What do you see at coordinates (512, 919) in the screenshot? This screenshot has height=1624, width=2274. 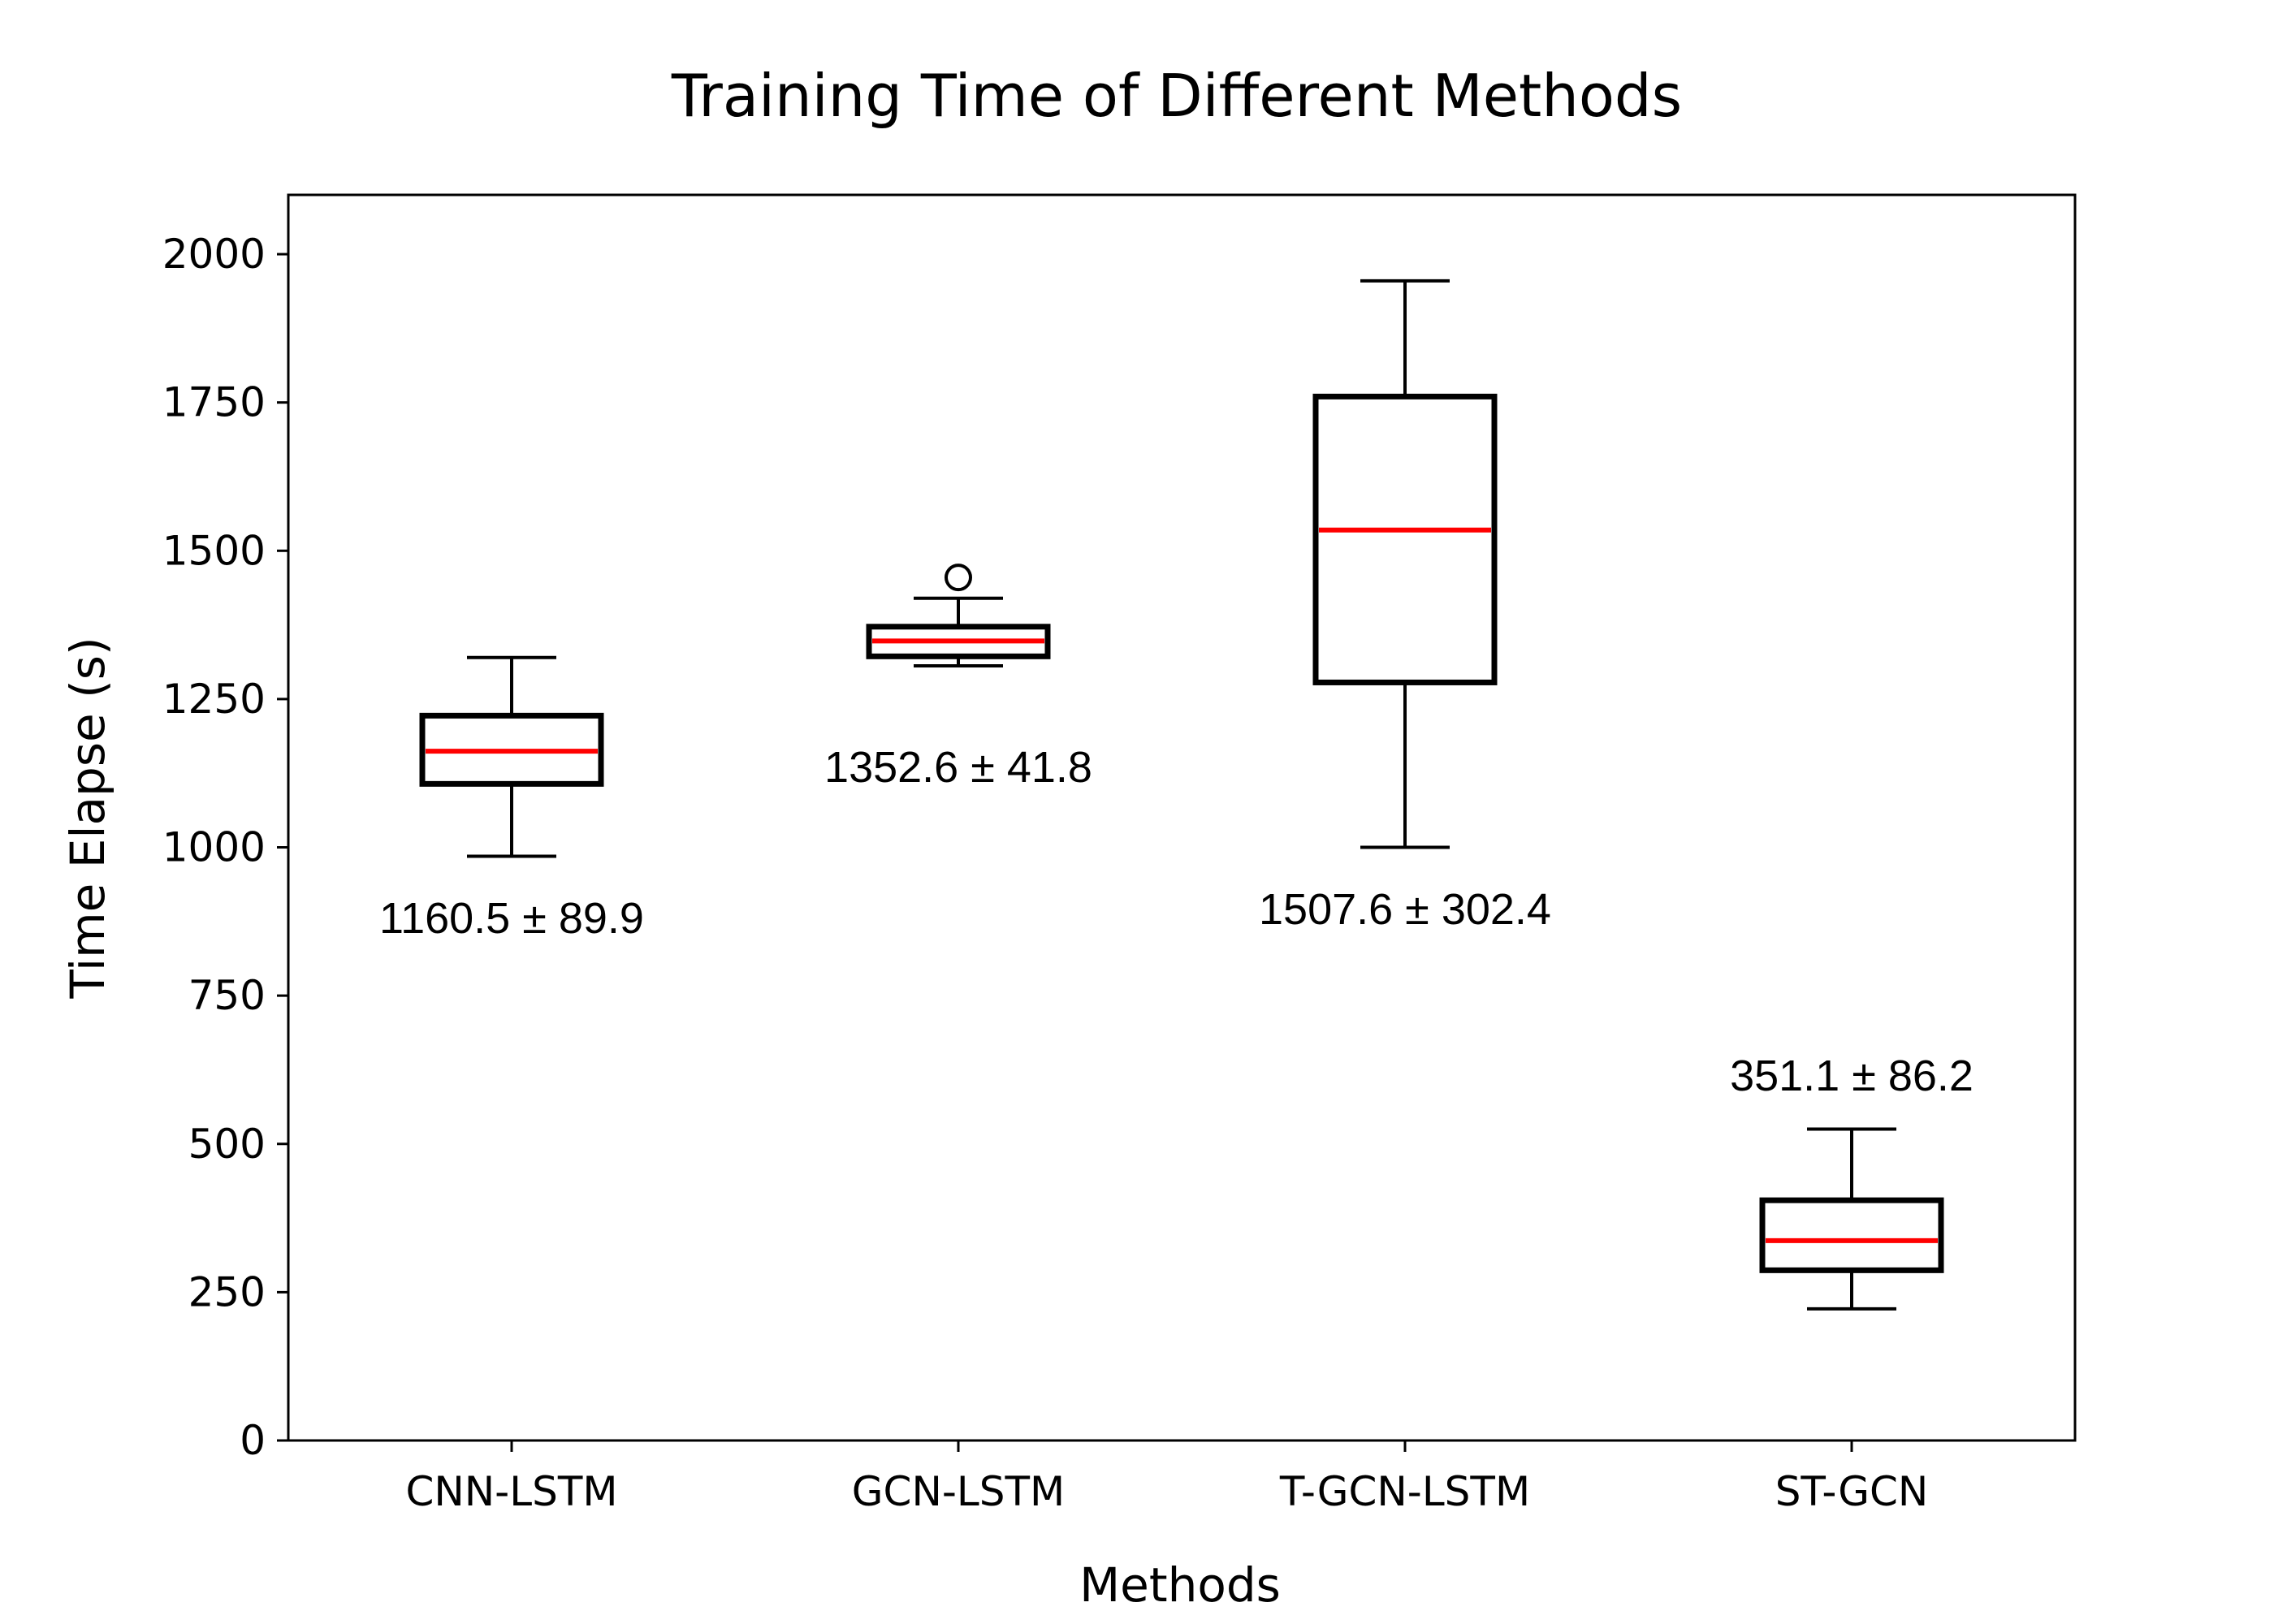 I see `stat-annotation: 1160.5 ± 89.9` at bounding box center [512, 919].